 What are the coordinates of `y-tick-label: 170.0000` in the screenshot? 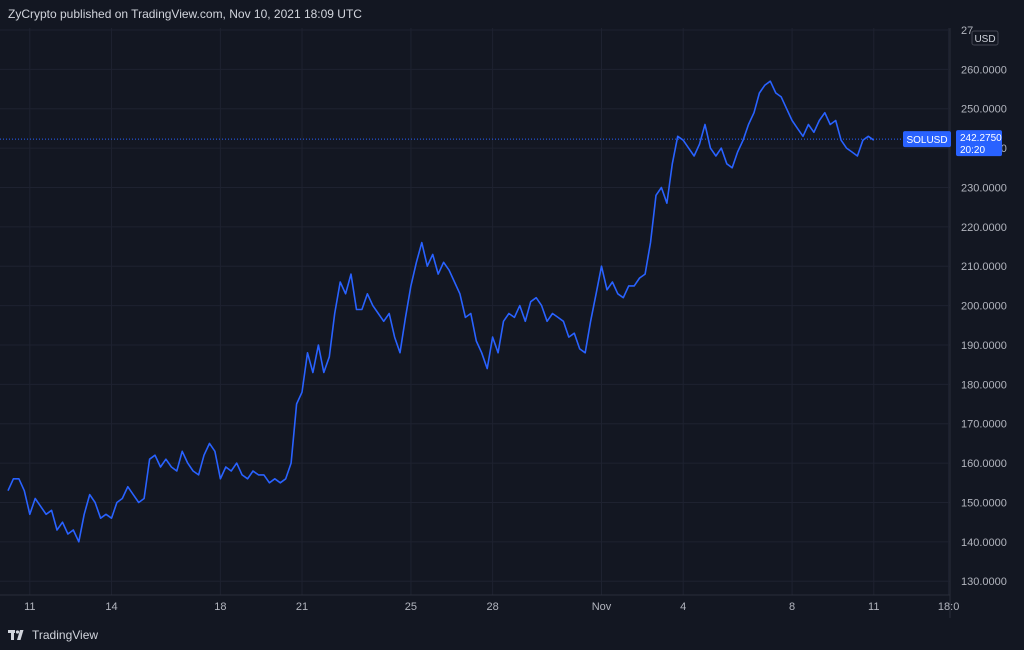 It's located at (984, 425).